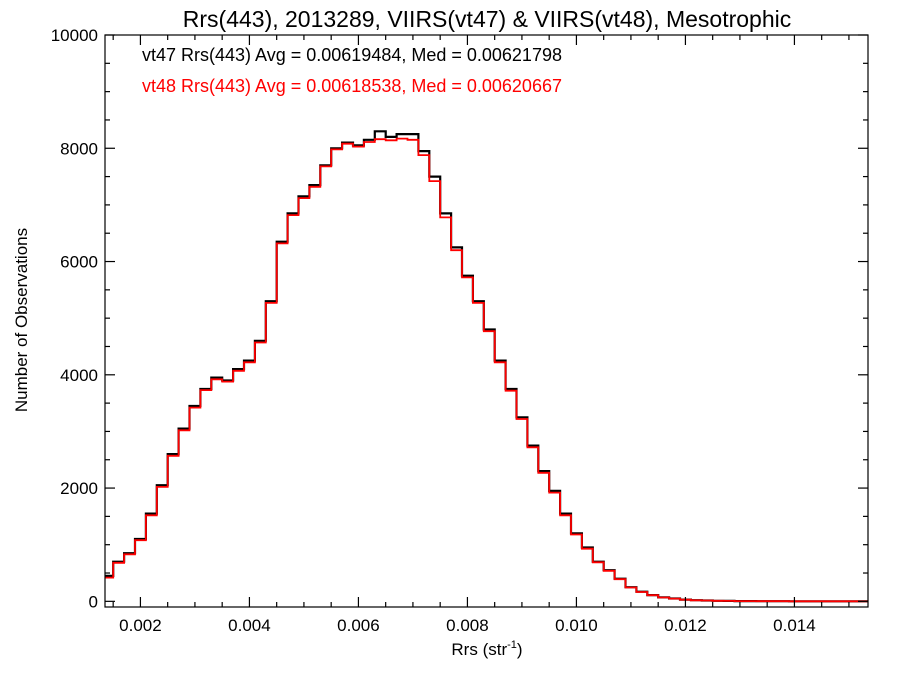 The height and width of the screenshot is (675, 900). Describe the element at coordinates (794, 625) in the screenshot. I see `x-tick-label: 0.014` at that location.